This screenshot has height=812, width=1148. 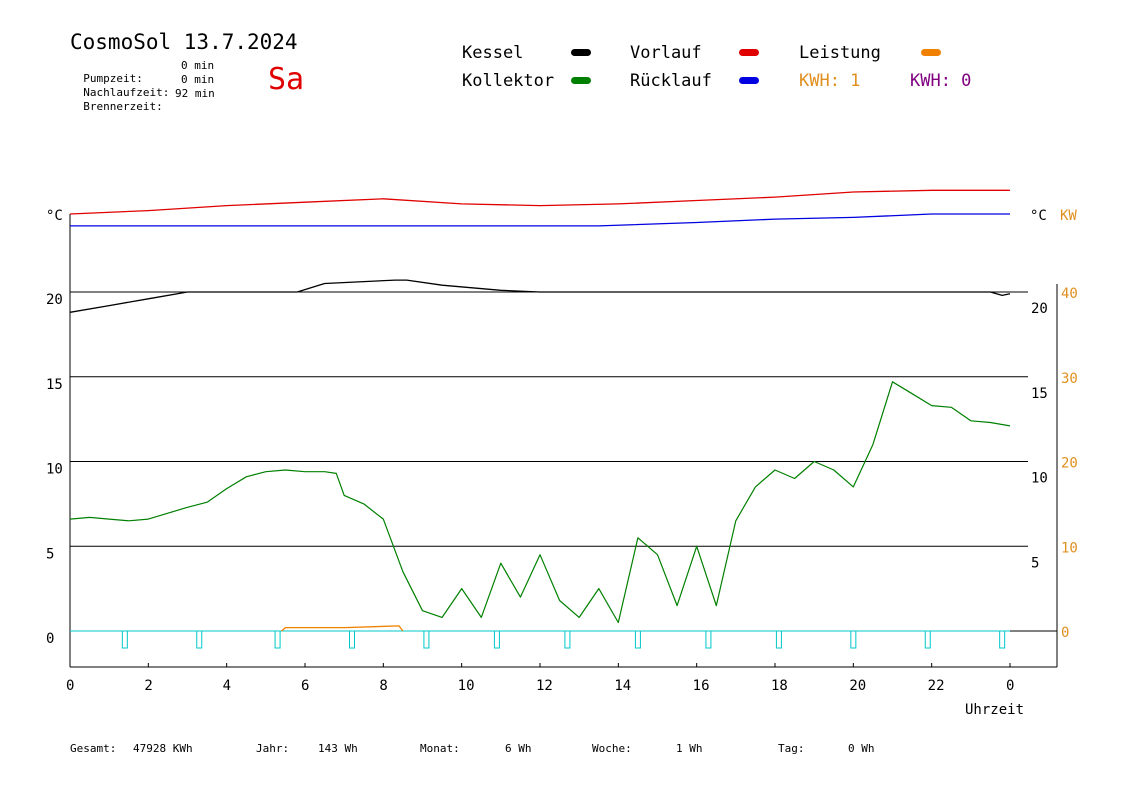 I want to click on kw-tick-label: 0, so click(x=1065, y=633).